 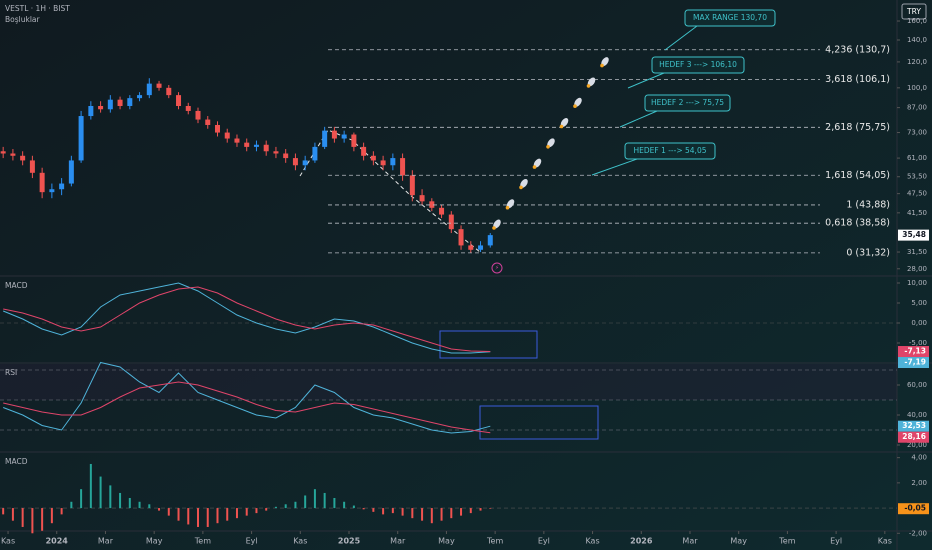 I want to click on x-tick-label: 2024, so click(x=57, y=541).